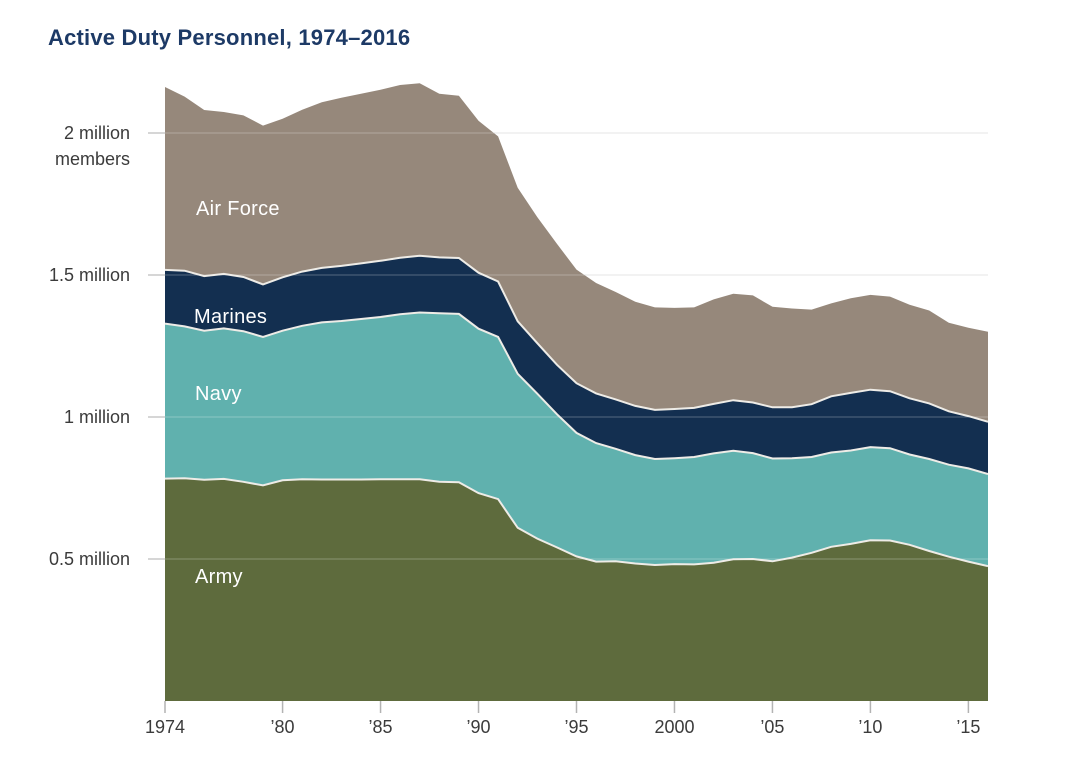  I want to click on y-axis-label: 0.5 million, so click(89, 559).